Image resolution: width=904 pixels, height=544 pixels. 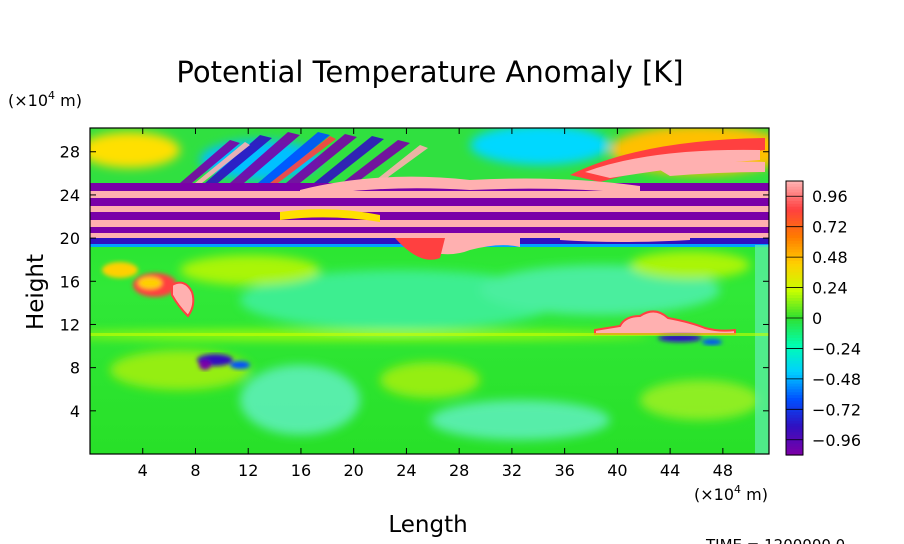 I want to click on colorbar-label: 0.72, so click(x=830, y=227).